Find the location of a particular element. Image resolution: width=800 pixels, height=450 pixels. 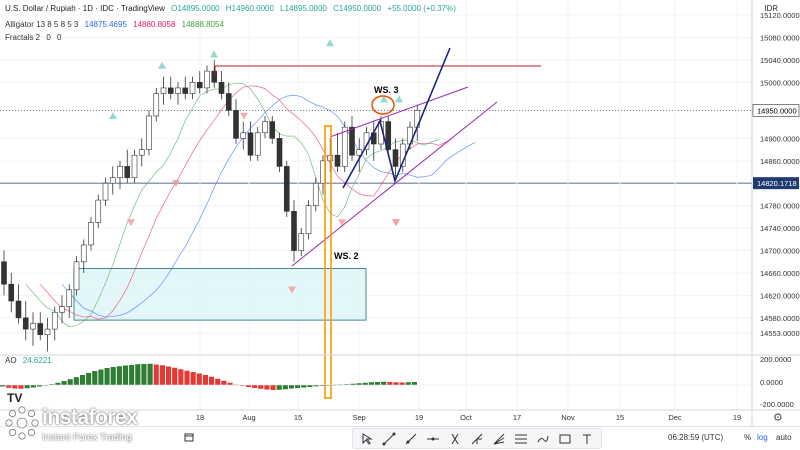

ws2-label: WS. 2 is located at coordinates (346, 256).